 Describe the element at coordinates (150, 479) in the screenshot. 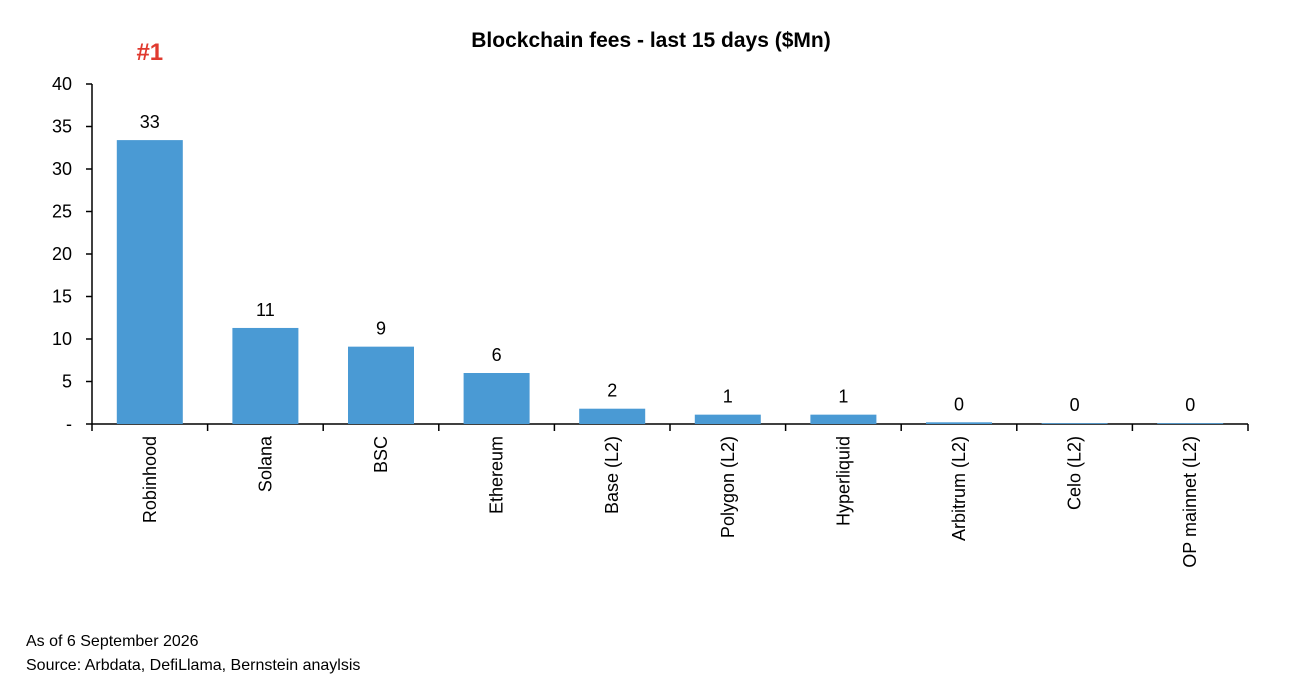

I see `x-tick-label: Robinhood` at that location.